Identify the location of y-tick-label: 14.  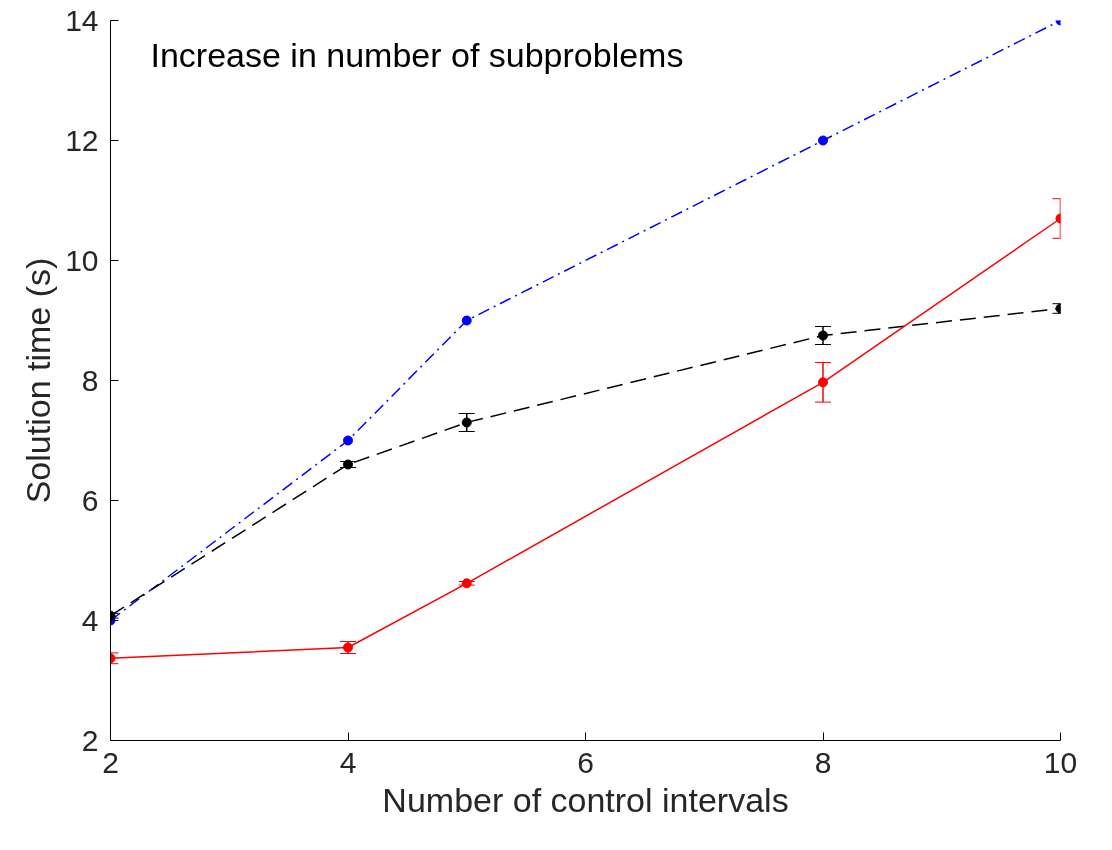
(82, 20).